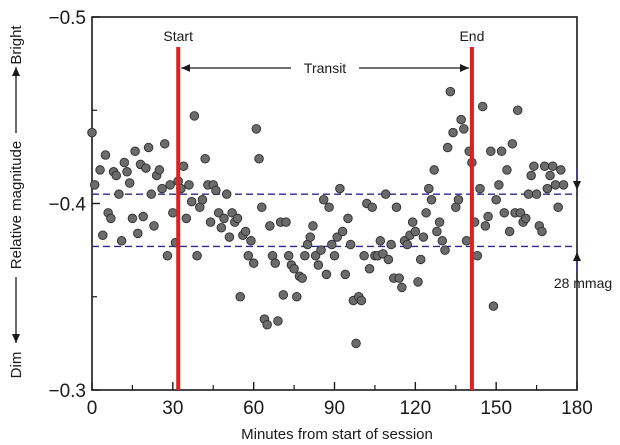 Image resolution: width=620 pixels, height=445 pixels. What do you see at coordinates (172, 408) in the screenshot?
I see `x-tick-label: 30` at bounding box center [172, 408].